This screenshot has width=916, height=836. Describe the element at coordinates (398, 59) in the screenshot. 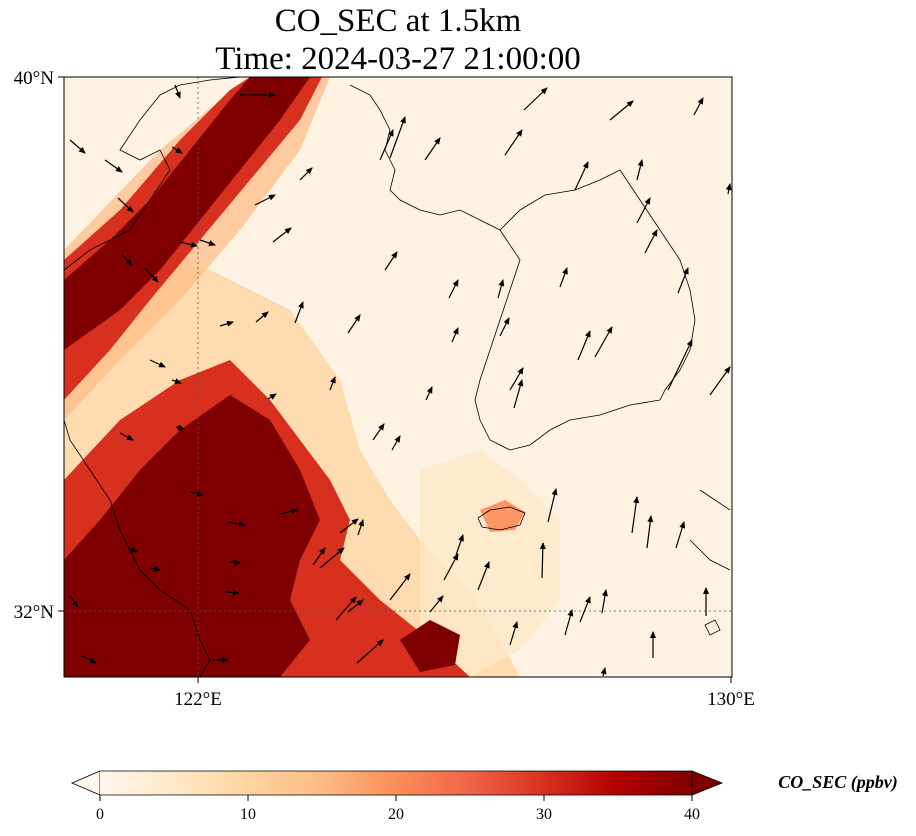

I see `map-title-line2: Time: 2024-03-27 21:00:00` at that location.